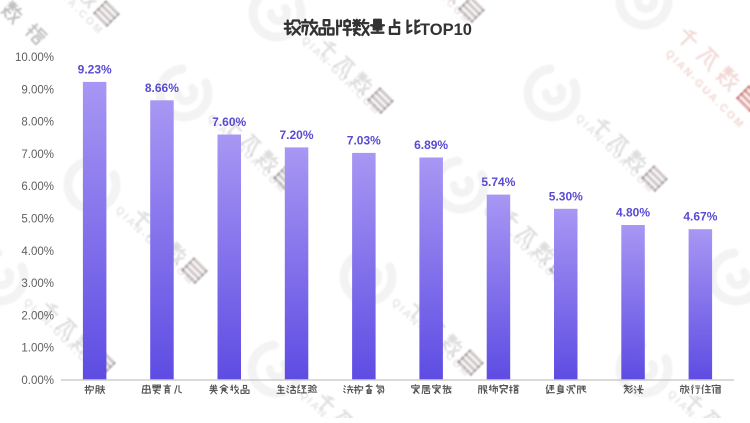  I want to click on svg-text: 5.00%, so click(37, 220).